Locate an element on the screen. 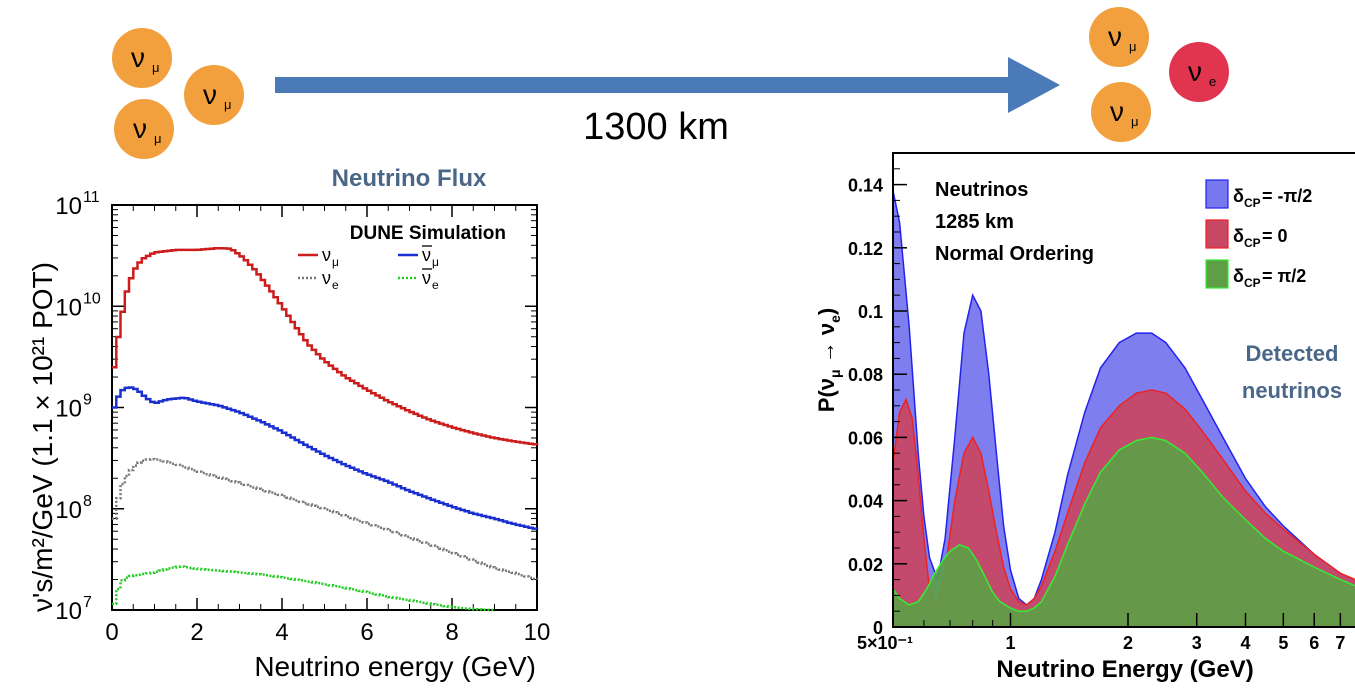 This screenshot has width=1355, height=689. osc-y-tick-label: 0.1 is located at coordinates (870, 312).